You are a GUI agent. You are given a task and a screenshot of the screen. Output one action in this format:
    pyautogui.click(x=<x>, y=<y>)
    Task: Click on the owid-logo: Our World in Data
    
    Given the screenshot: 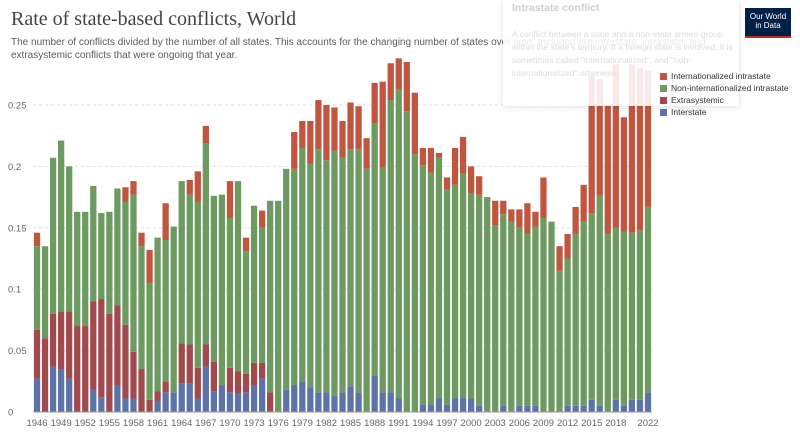 What is the action you would take?
    pyautogui.click(x=768, y=23)
    